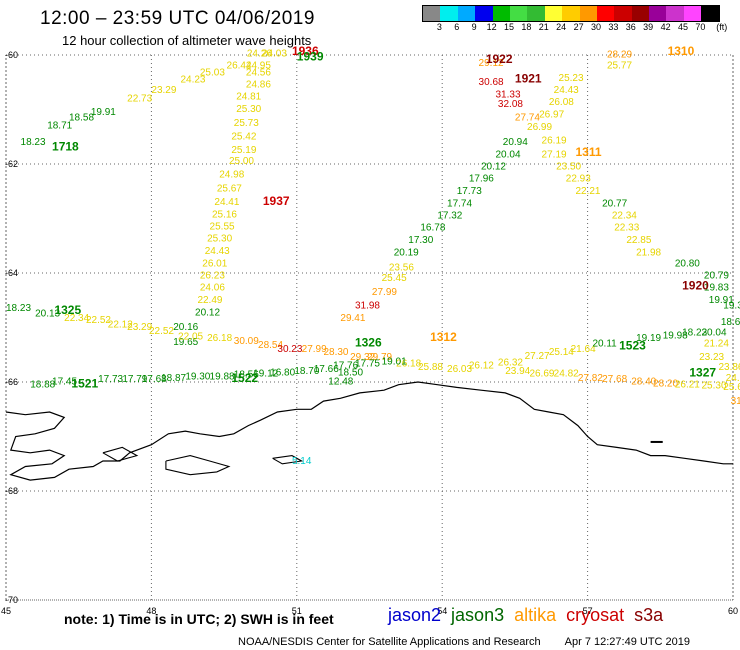  I want to click on swh-value: 22.49, so click(209, 300).